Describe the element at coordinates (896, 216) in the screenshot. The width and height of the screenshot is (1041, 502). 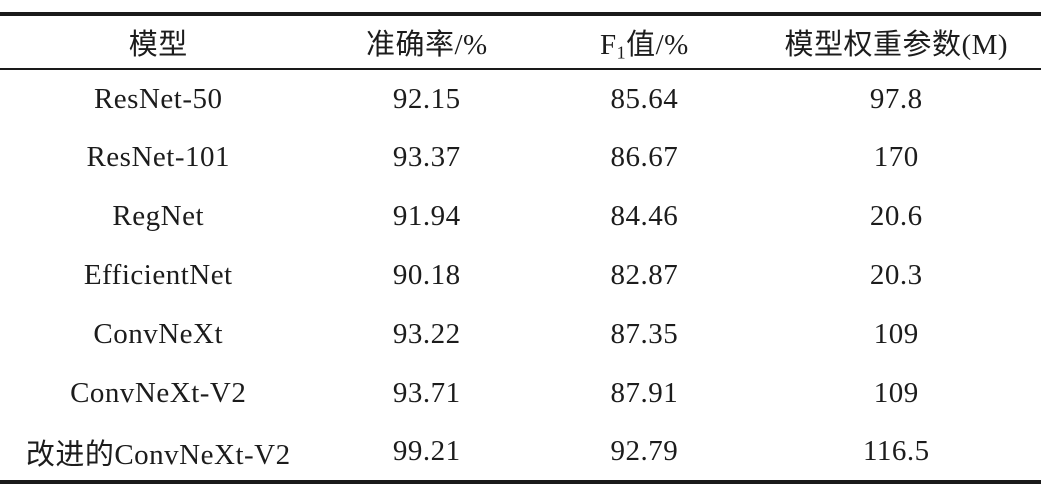
I see `cell-params: 20.6` at that location.